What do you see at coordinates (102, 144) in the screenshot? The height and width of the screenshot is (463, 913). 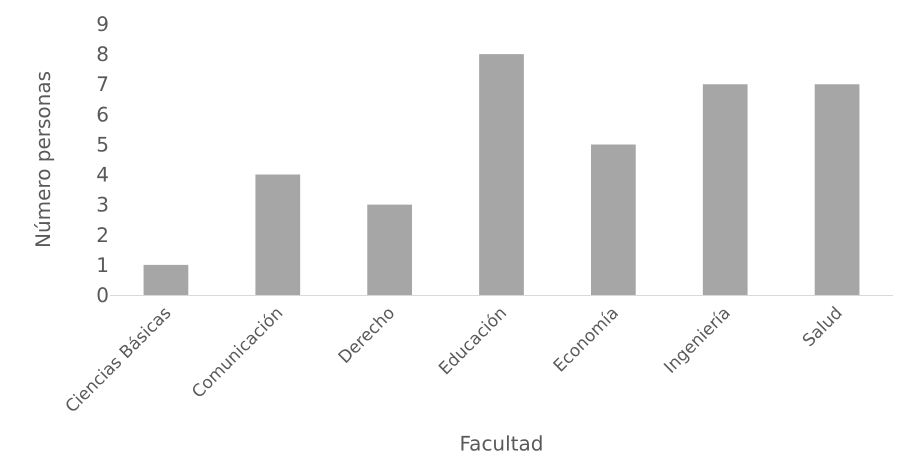 I see `y-tick-label: 5` at bounding box center [102, 144].